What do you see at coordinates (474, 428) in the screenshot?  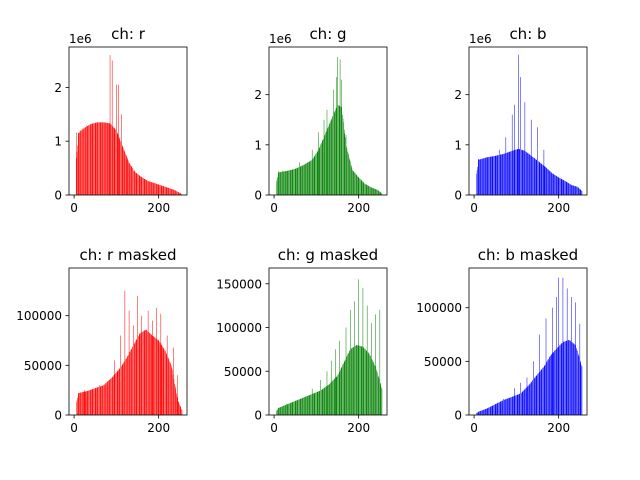 I see `x-tick-label: 0` at bounding box center [474, 428].